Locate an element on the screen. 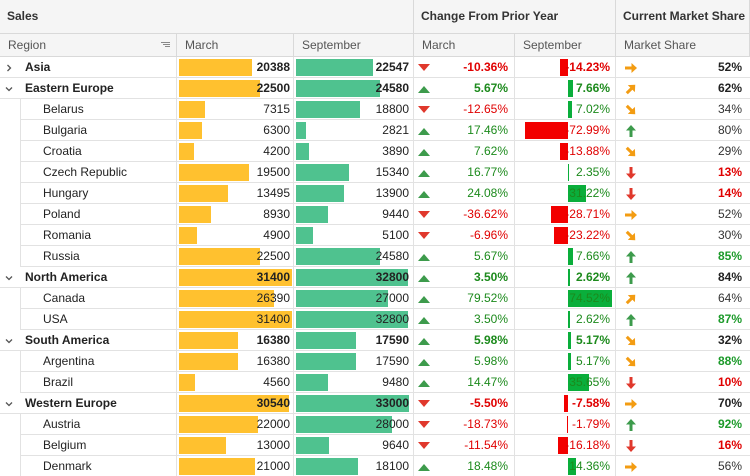 The height and width of the screenshot is (476, 750). data-row: Belgium 13000 9640 -11.54% -16.18% 16% is located at coordinates (375, 445).